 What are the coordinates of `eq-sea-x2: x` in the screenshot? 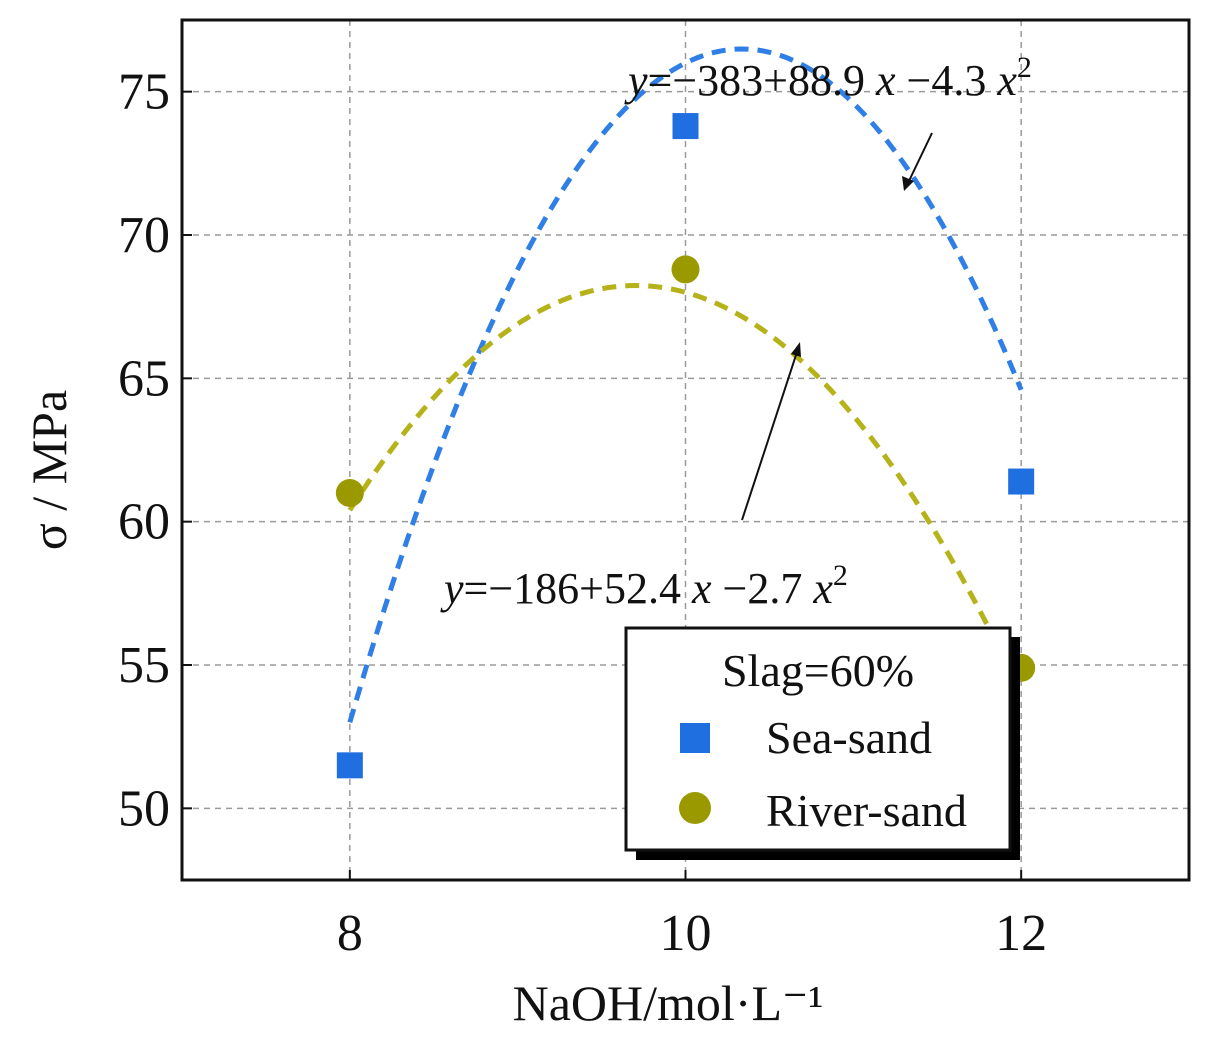 It's located at (1006, 80).